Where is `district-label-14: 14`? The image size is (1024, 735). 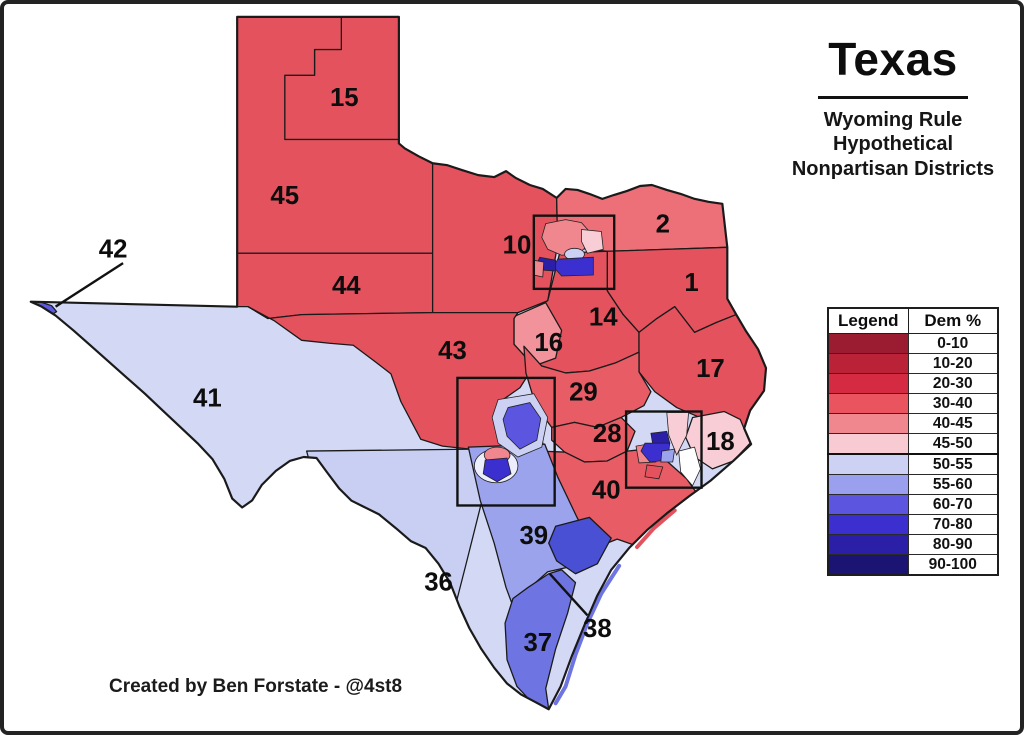 district-label-14: 14 is located at coordinates (603, 318).